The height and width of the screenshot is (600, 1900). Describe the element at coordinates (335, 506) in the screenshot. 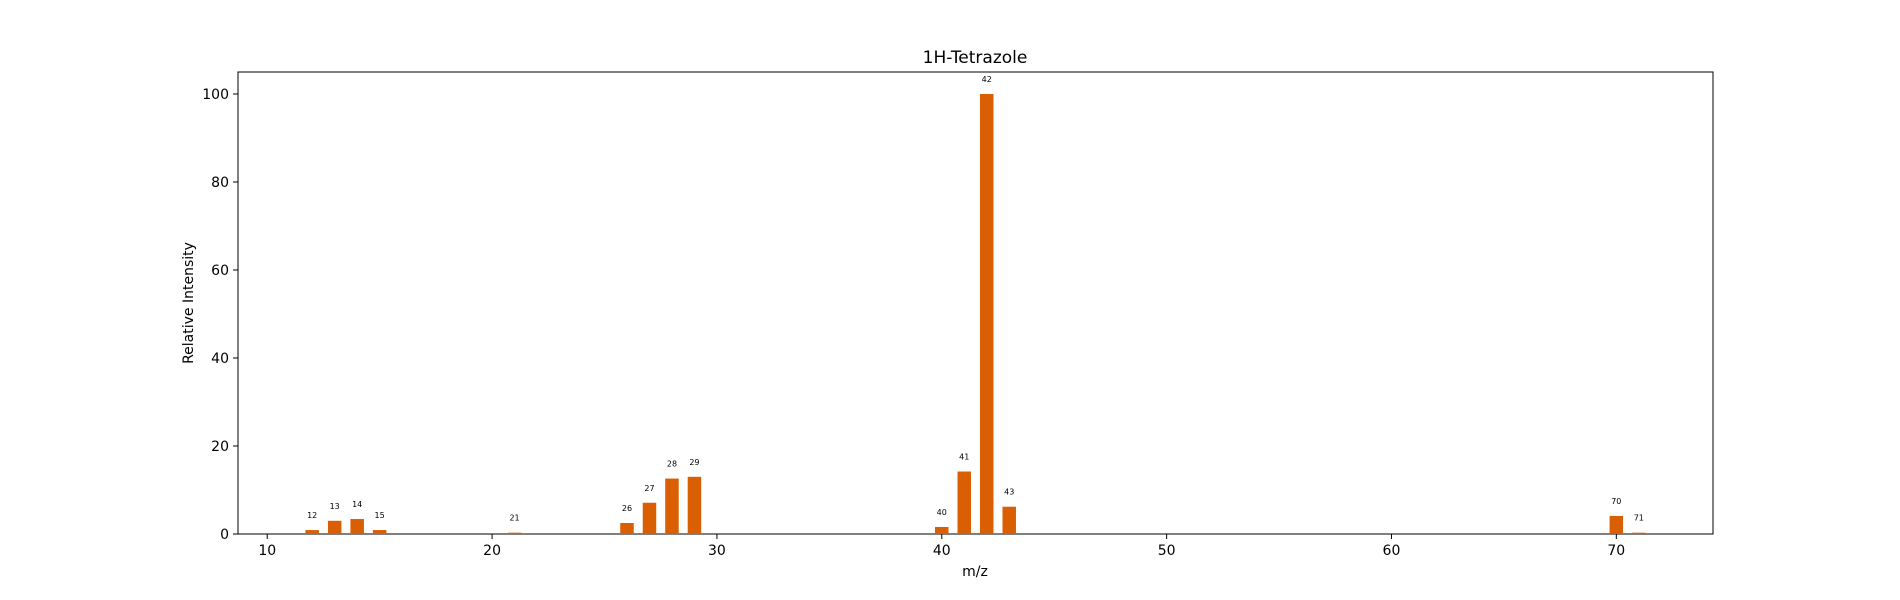

I see `peak-label-13: 13` at that location.